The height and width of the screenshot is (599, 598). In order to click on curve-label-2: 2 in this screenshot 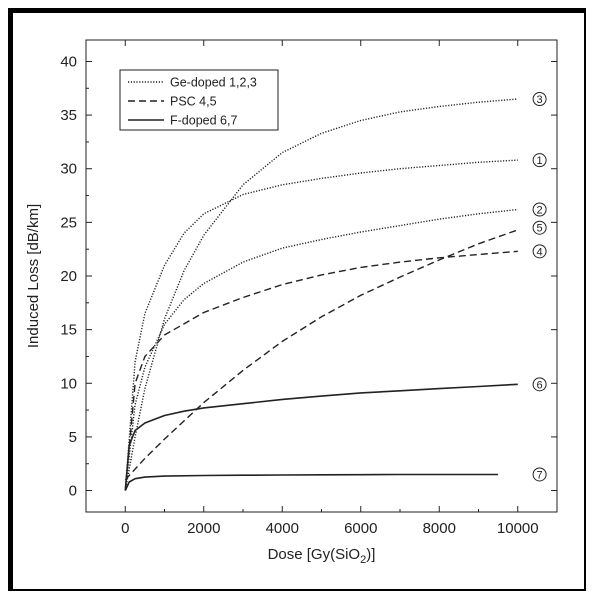, I will do `click(540, 210)`.